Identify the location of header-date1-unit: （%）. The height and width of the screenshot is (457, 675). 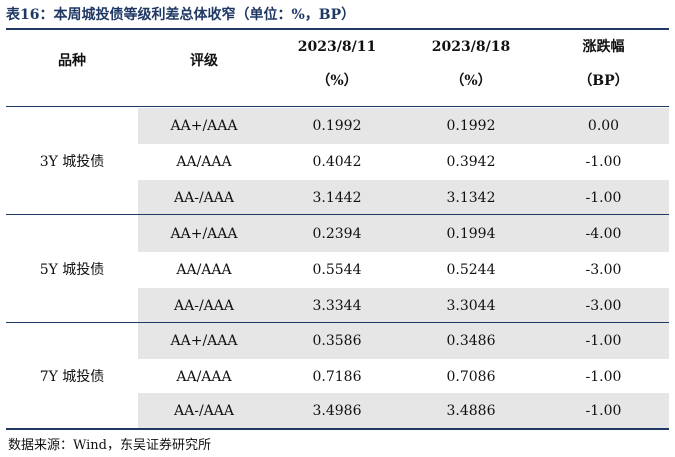
(337, 81).